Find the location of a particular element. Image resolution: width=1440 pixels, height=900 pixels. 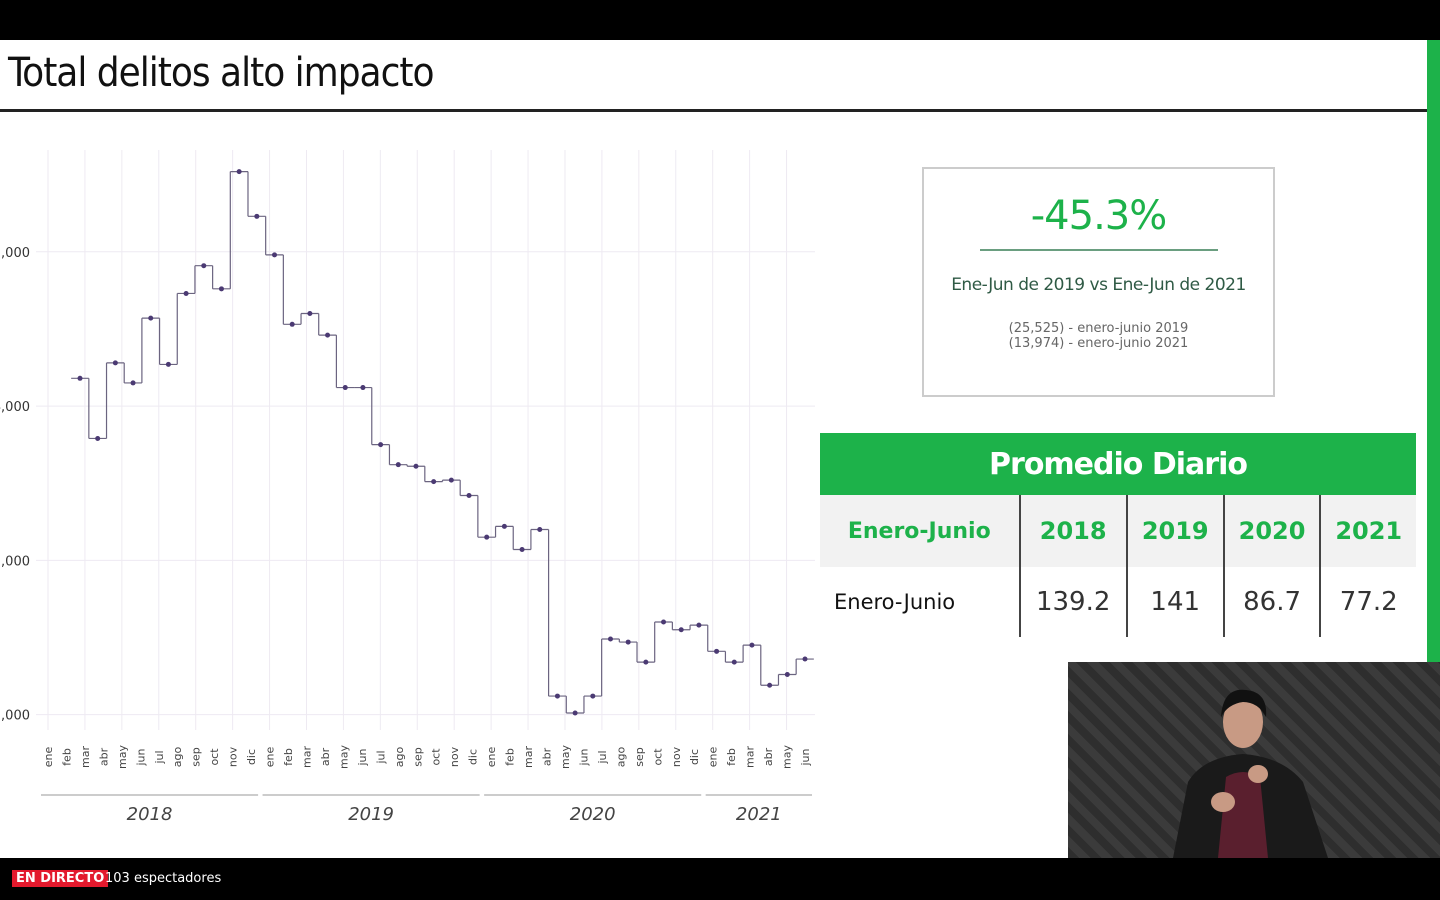

year-label: 2021 is located at coordinates (759, 814).